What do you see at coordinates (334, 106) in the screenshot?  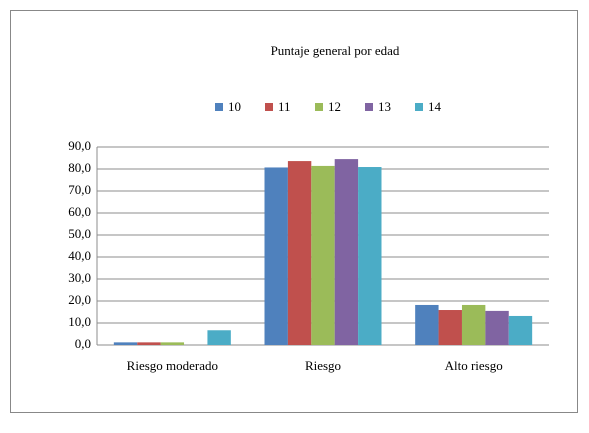 I see `legend-label: 12` at bounding box center [334, 106].